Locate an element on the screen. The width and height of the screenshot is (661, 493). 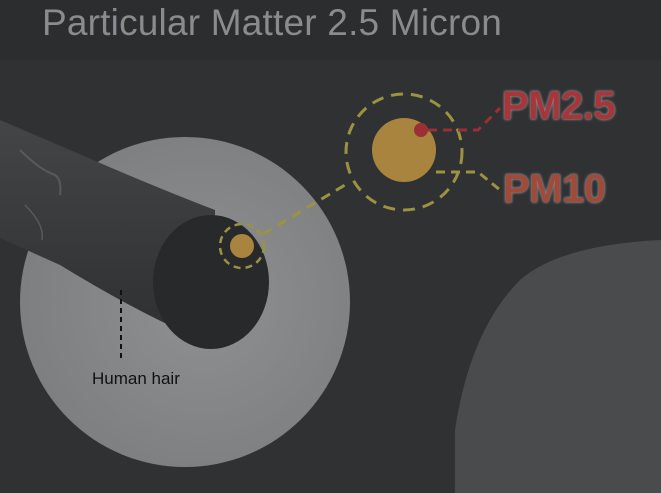
enlarged-particle-ring is located at coordinates (404, 152).